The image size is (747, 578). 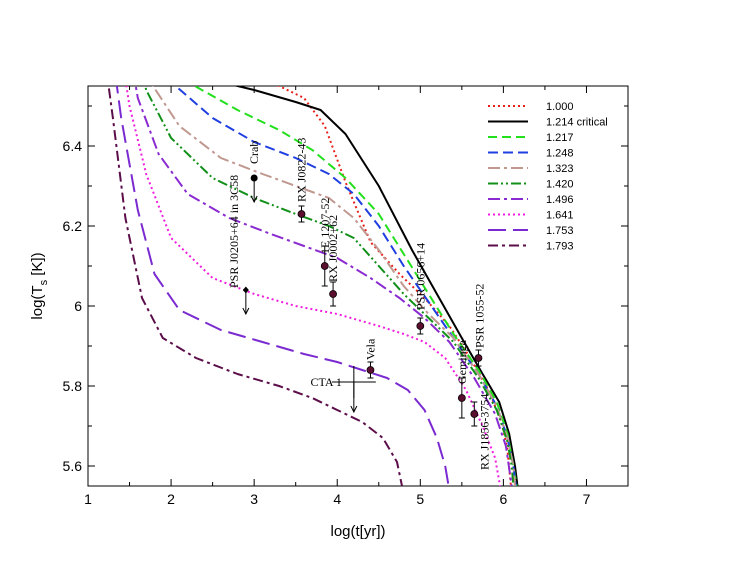 What do you see at coordinates (560, 247) in the screenshot?
I see `legend-label: 1.793` at bounding box center [560, 247].